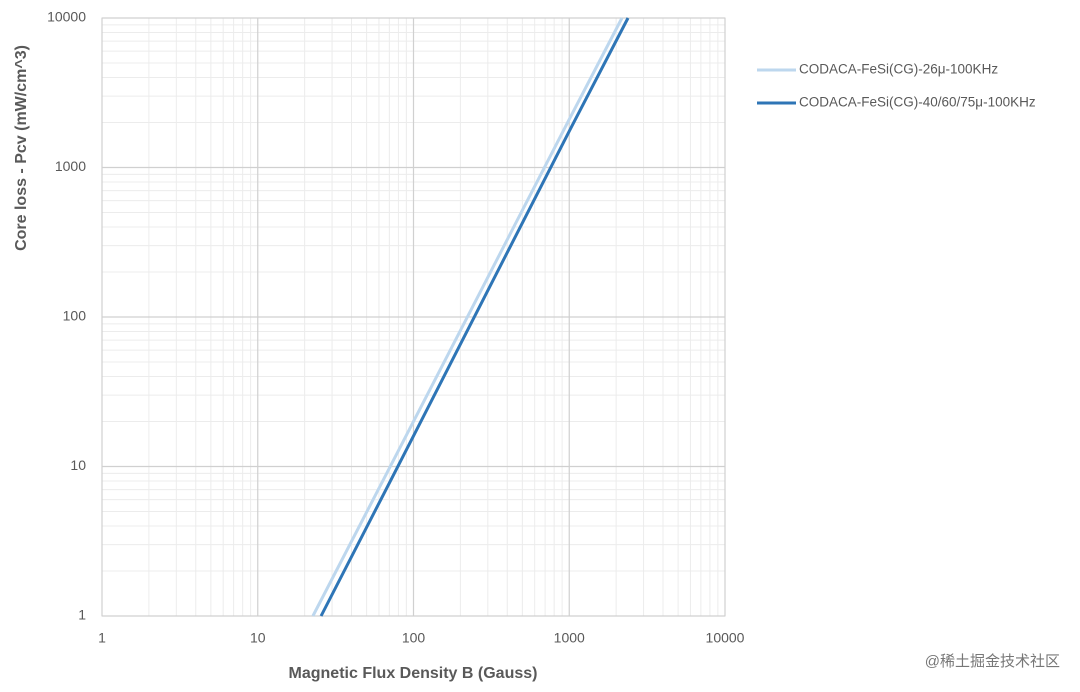  What do you see at coordinates (569, 638) in the screenshot?
I see `x-tick-label: 1000` at bounding box center [569, 638].